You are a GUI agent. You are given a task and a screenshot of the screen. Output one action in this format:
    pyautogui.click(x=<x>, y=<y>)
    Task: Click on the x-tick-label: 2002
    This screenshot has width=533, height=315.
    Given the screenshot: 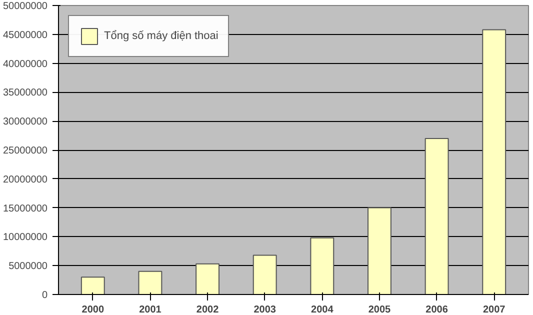 What is the action you would take?
    pyautogui.click(x=208, y=309)
    